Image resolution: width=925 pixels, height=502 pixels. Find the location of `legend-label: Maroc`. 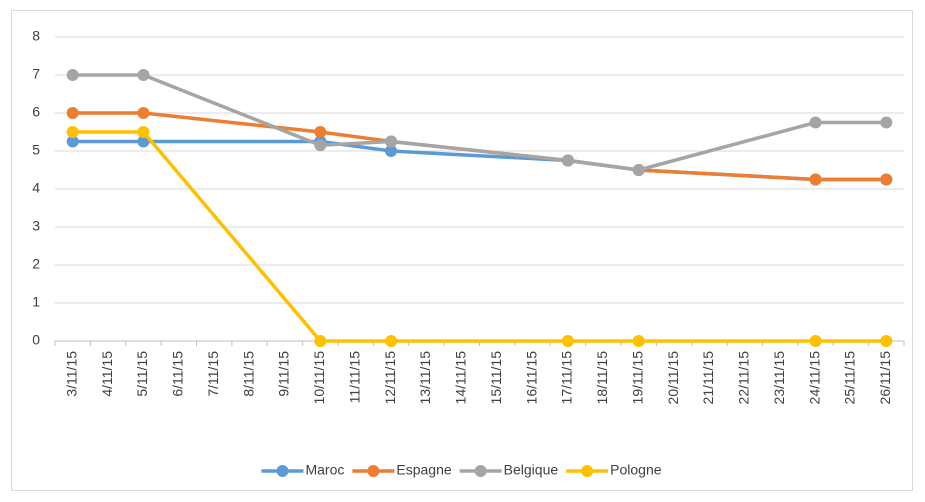

legend-label: Maroc is located at coordinates (324, 470).